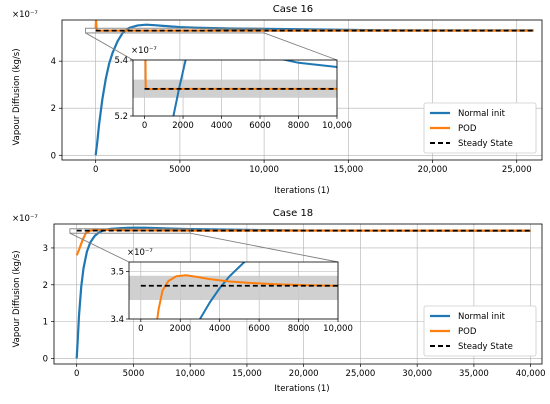 Image resolution: width=550 pixels, height=404 pixels. I want to click on chart-title: Case 16, so click(293, 9).